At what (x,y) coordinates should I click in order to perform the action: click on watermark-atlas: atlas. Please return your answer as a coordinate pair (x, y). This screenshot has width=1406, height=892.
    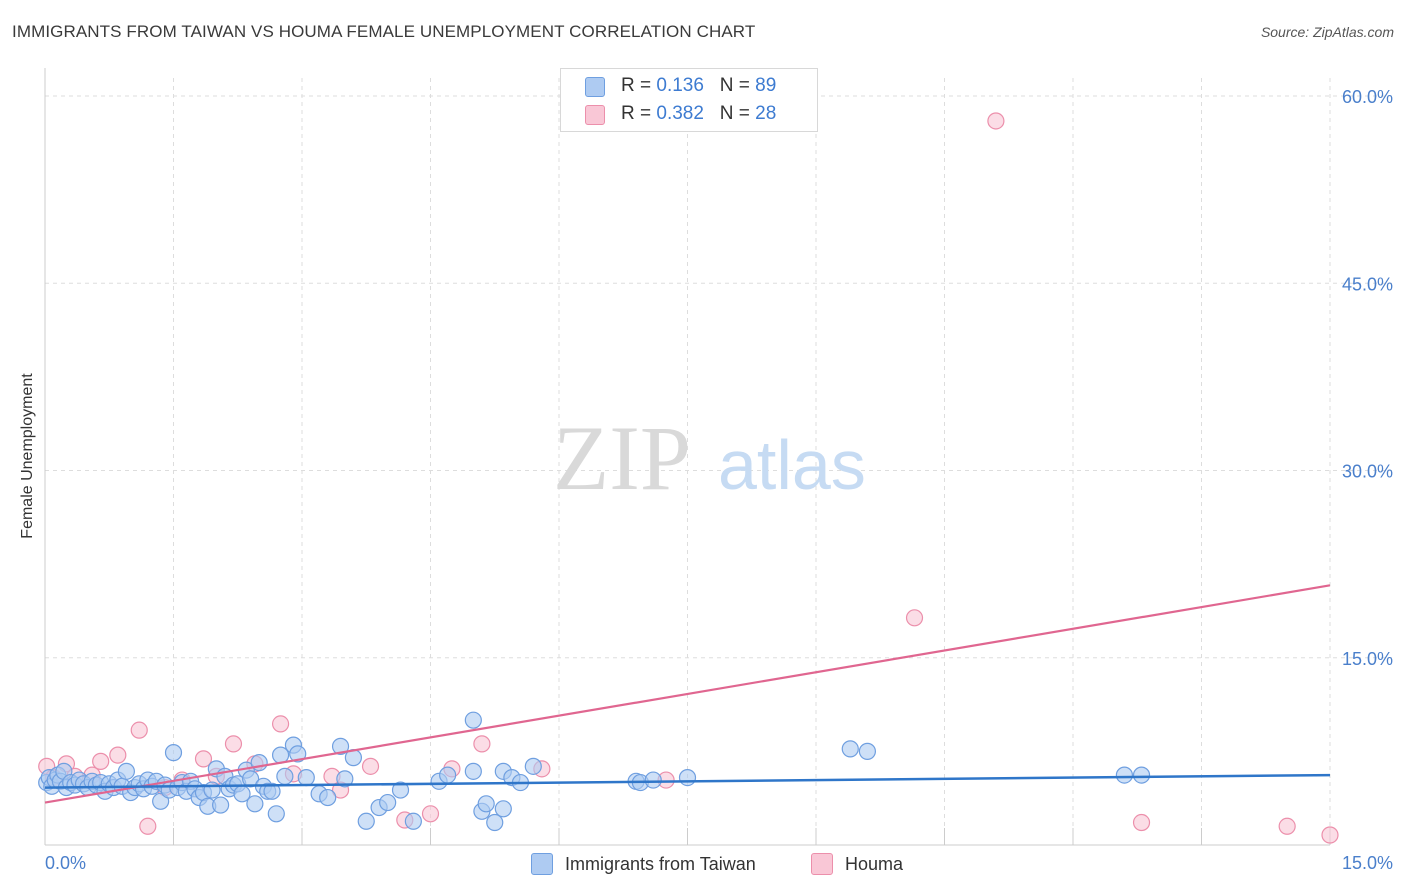
    Looking at the image, I should click on (792, 465).